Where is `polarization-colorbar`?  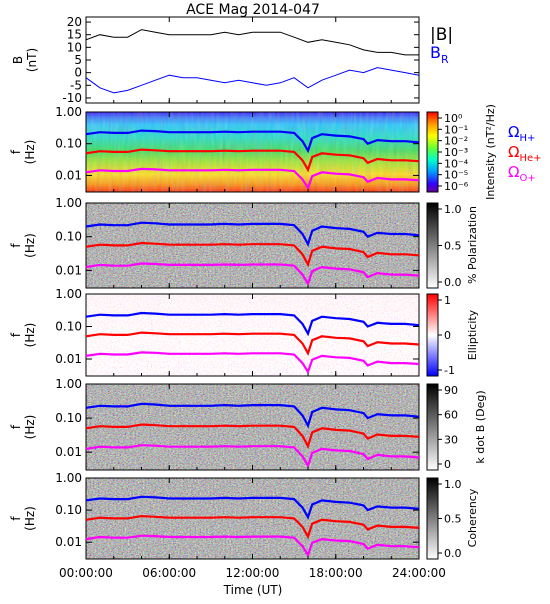 polarization-colorbar is located at coordinates (432, 245).